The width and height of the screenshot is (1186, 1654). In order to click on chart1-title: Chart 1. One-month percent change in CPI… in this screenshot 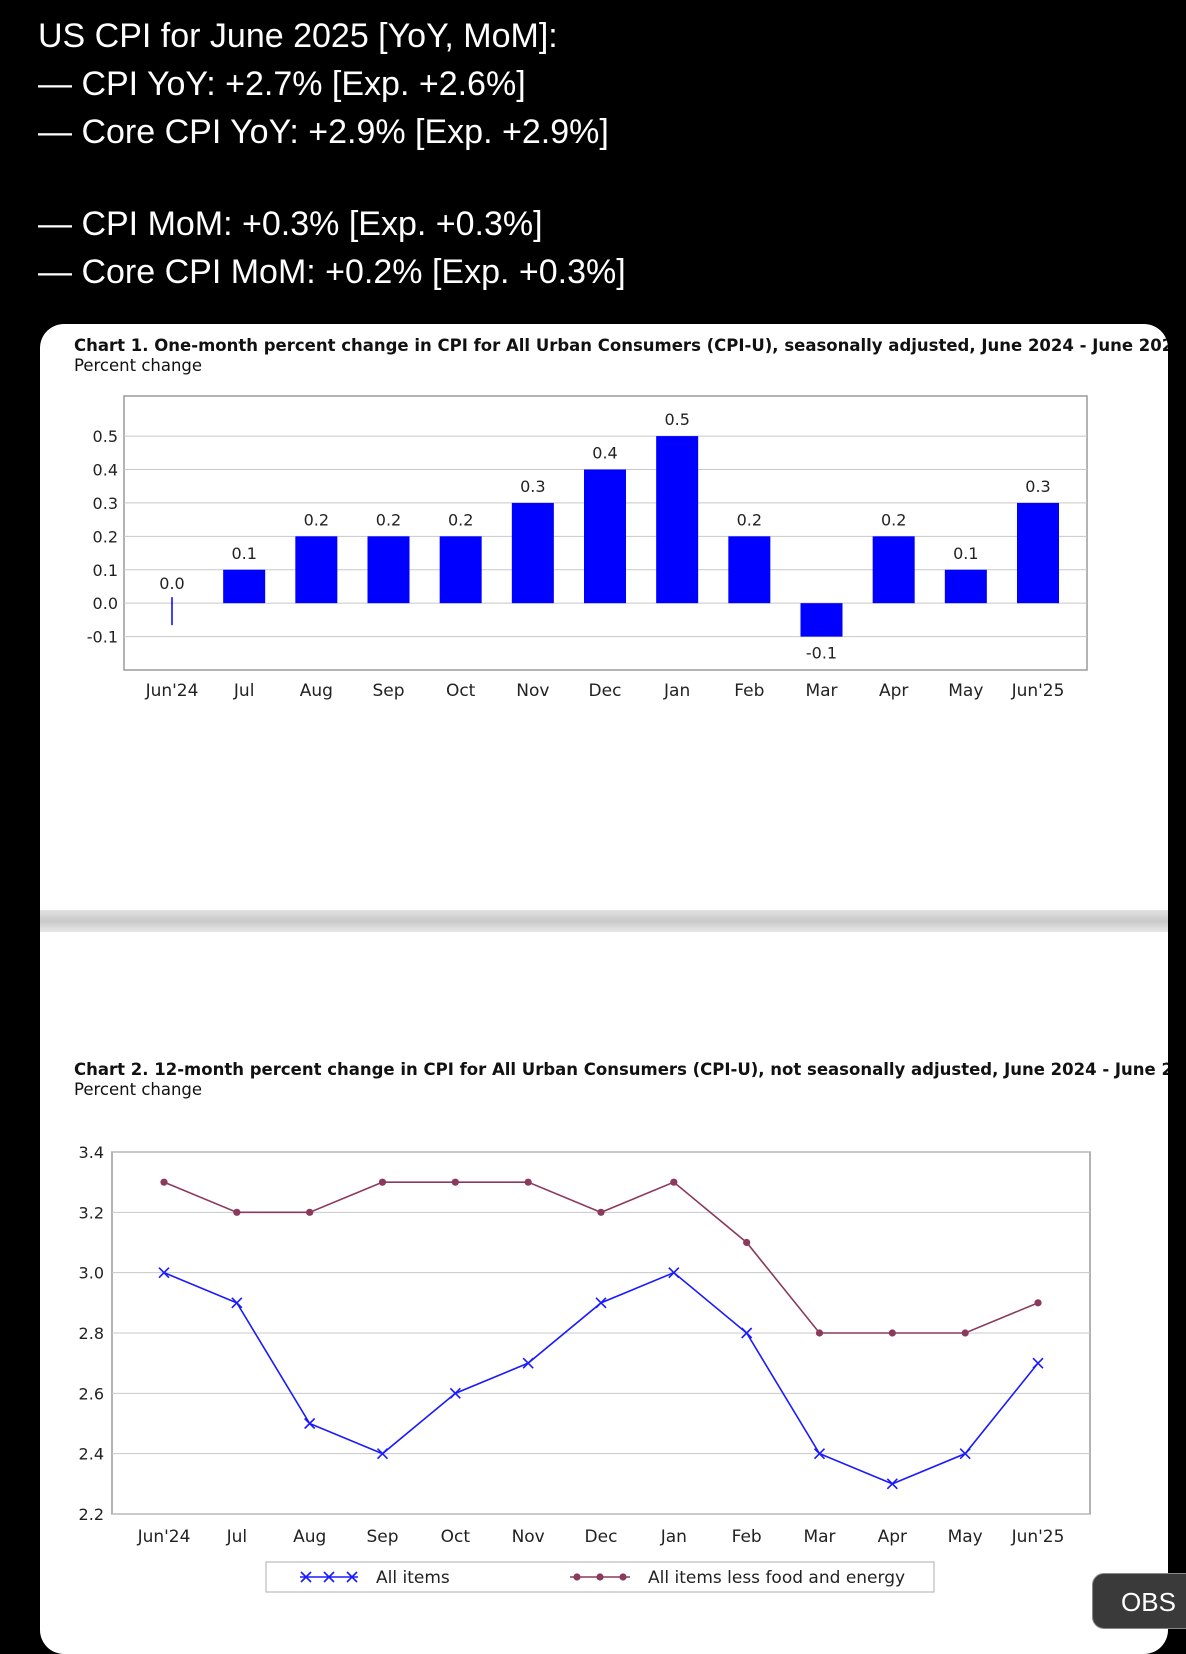, I will do `click(621, 345)`.